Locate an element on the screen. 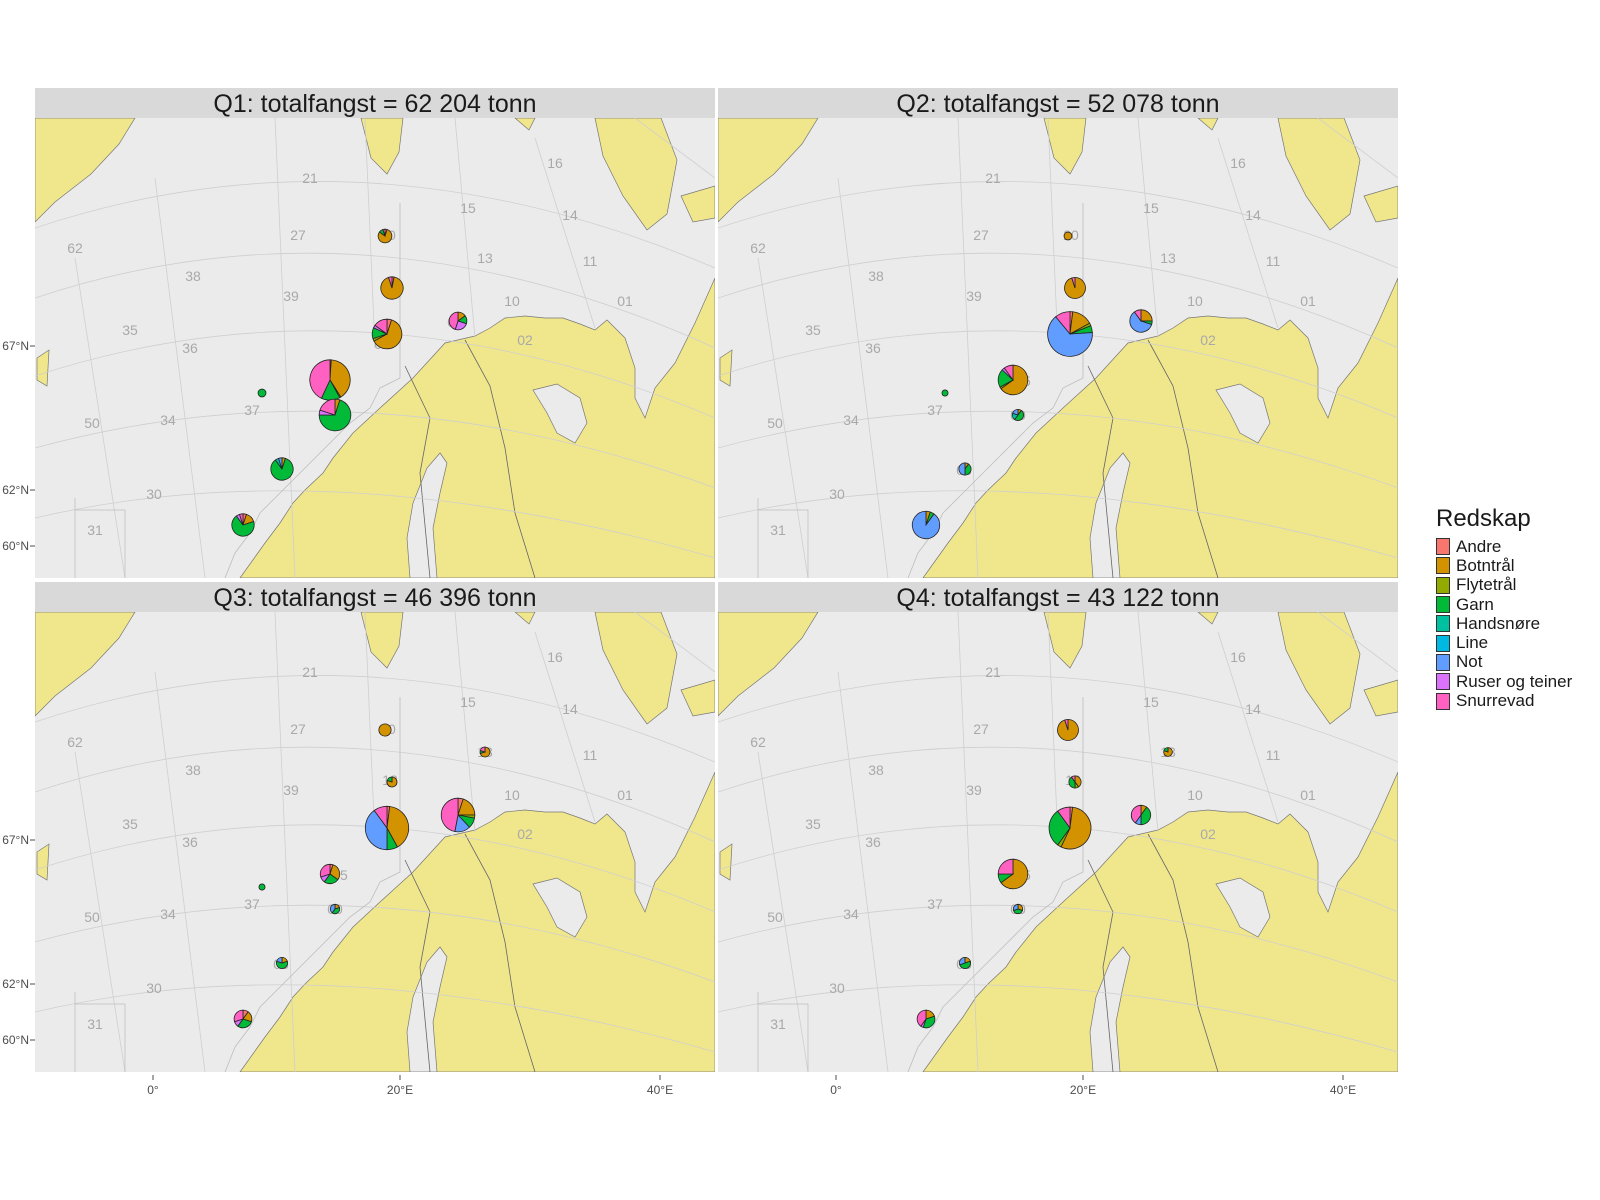 This screenshot has height=1200, width=1600. legend-item: Andre is located at coordinates (1518, 546).